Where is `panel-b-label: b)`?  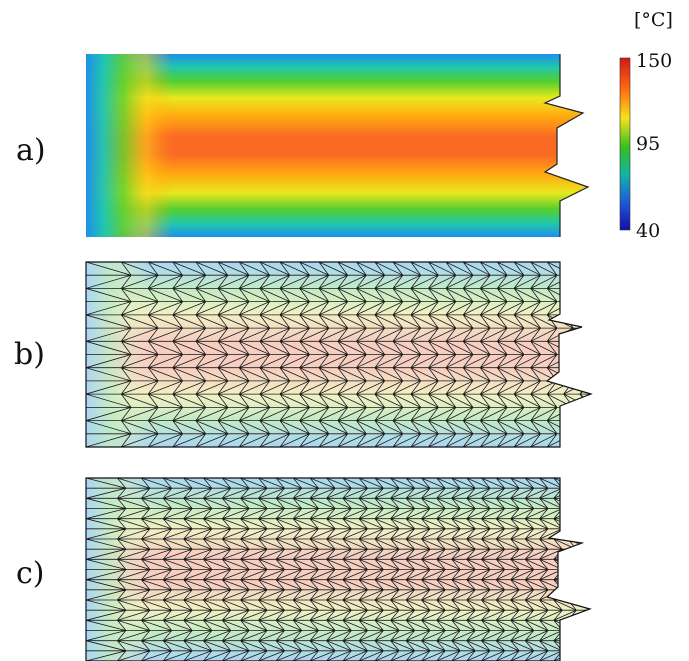
panel-b-label: b) is located at coordinates (29, 354).